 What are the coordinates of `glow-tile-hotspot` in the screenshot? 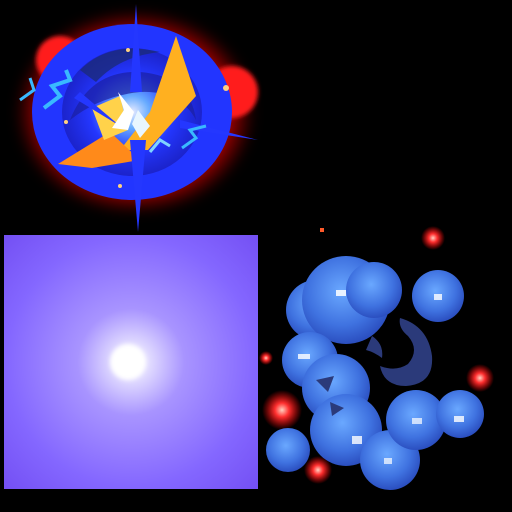 It's located at (128, 362).